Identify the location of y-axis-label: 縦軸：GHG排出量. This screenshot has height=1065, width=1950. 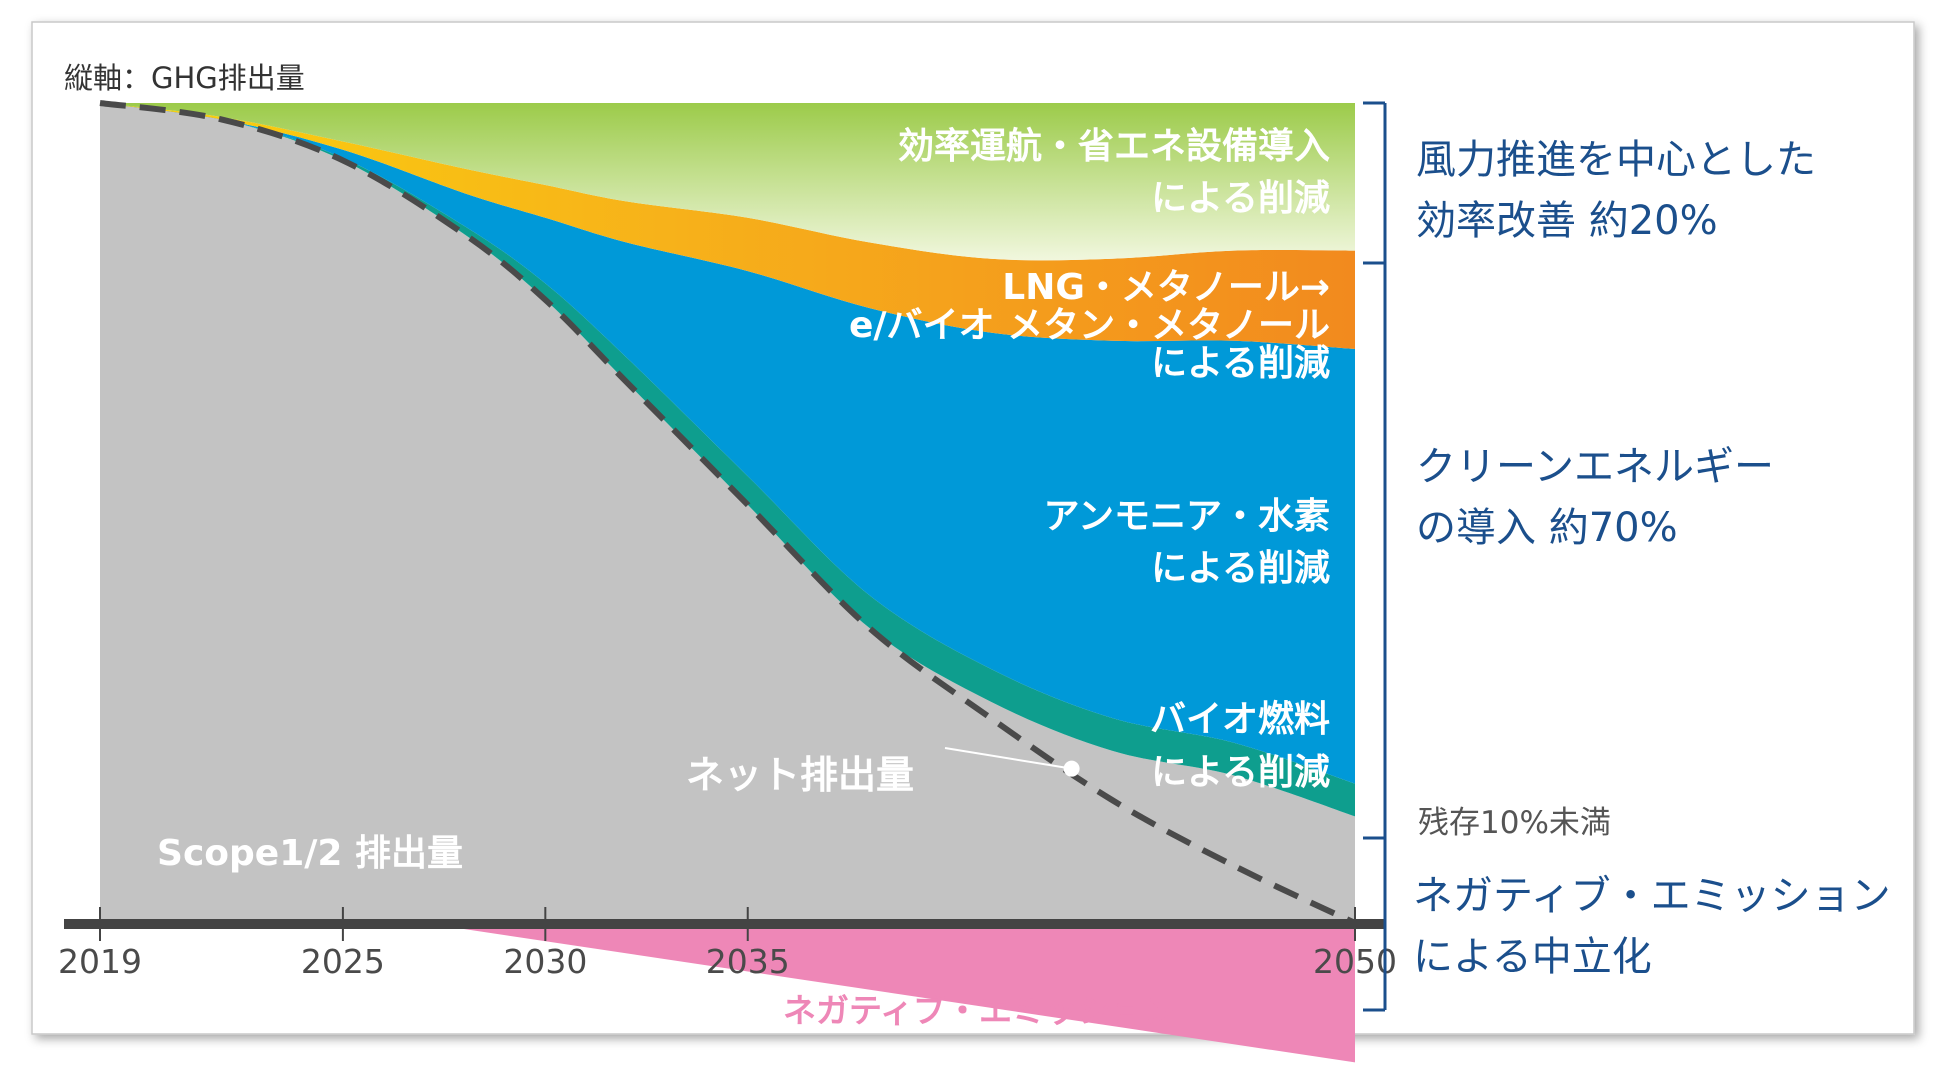
(184, 78).